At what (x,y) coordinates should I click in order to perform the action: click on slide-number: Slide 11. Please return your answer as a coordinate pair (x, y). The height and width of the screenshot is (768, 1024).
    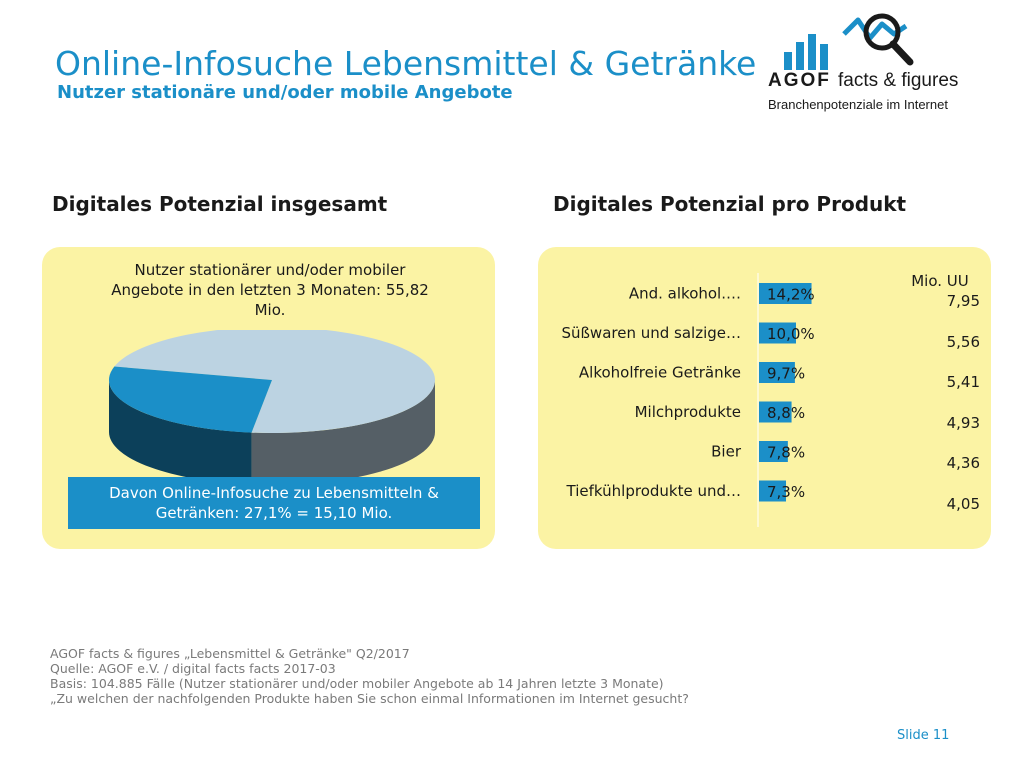
    Looking at the image, I should click on (923, 735).